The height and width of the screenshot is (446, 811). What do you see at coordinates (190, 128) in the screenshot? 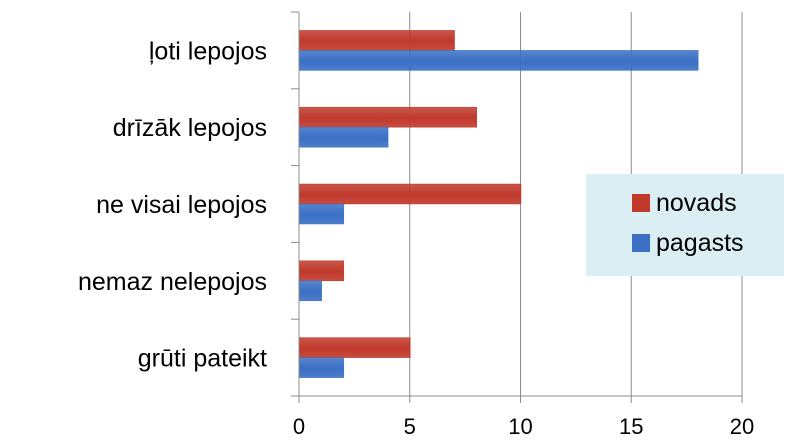
I see `category-label-drizak-lepojos: drīzāk lepojos` at bounding box center [190, 128].